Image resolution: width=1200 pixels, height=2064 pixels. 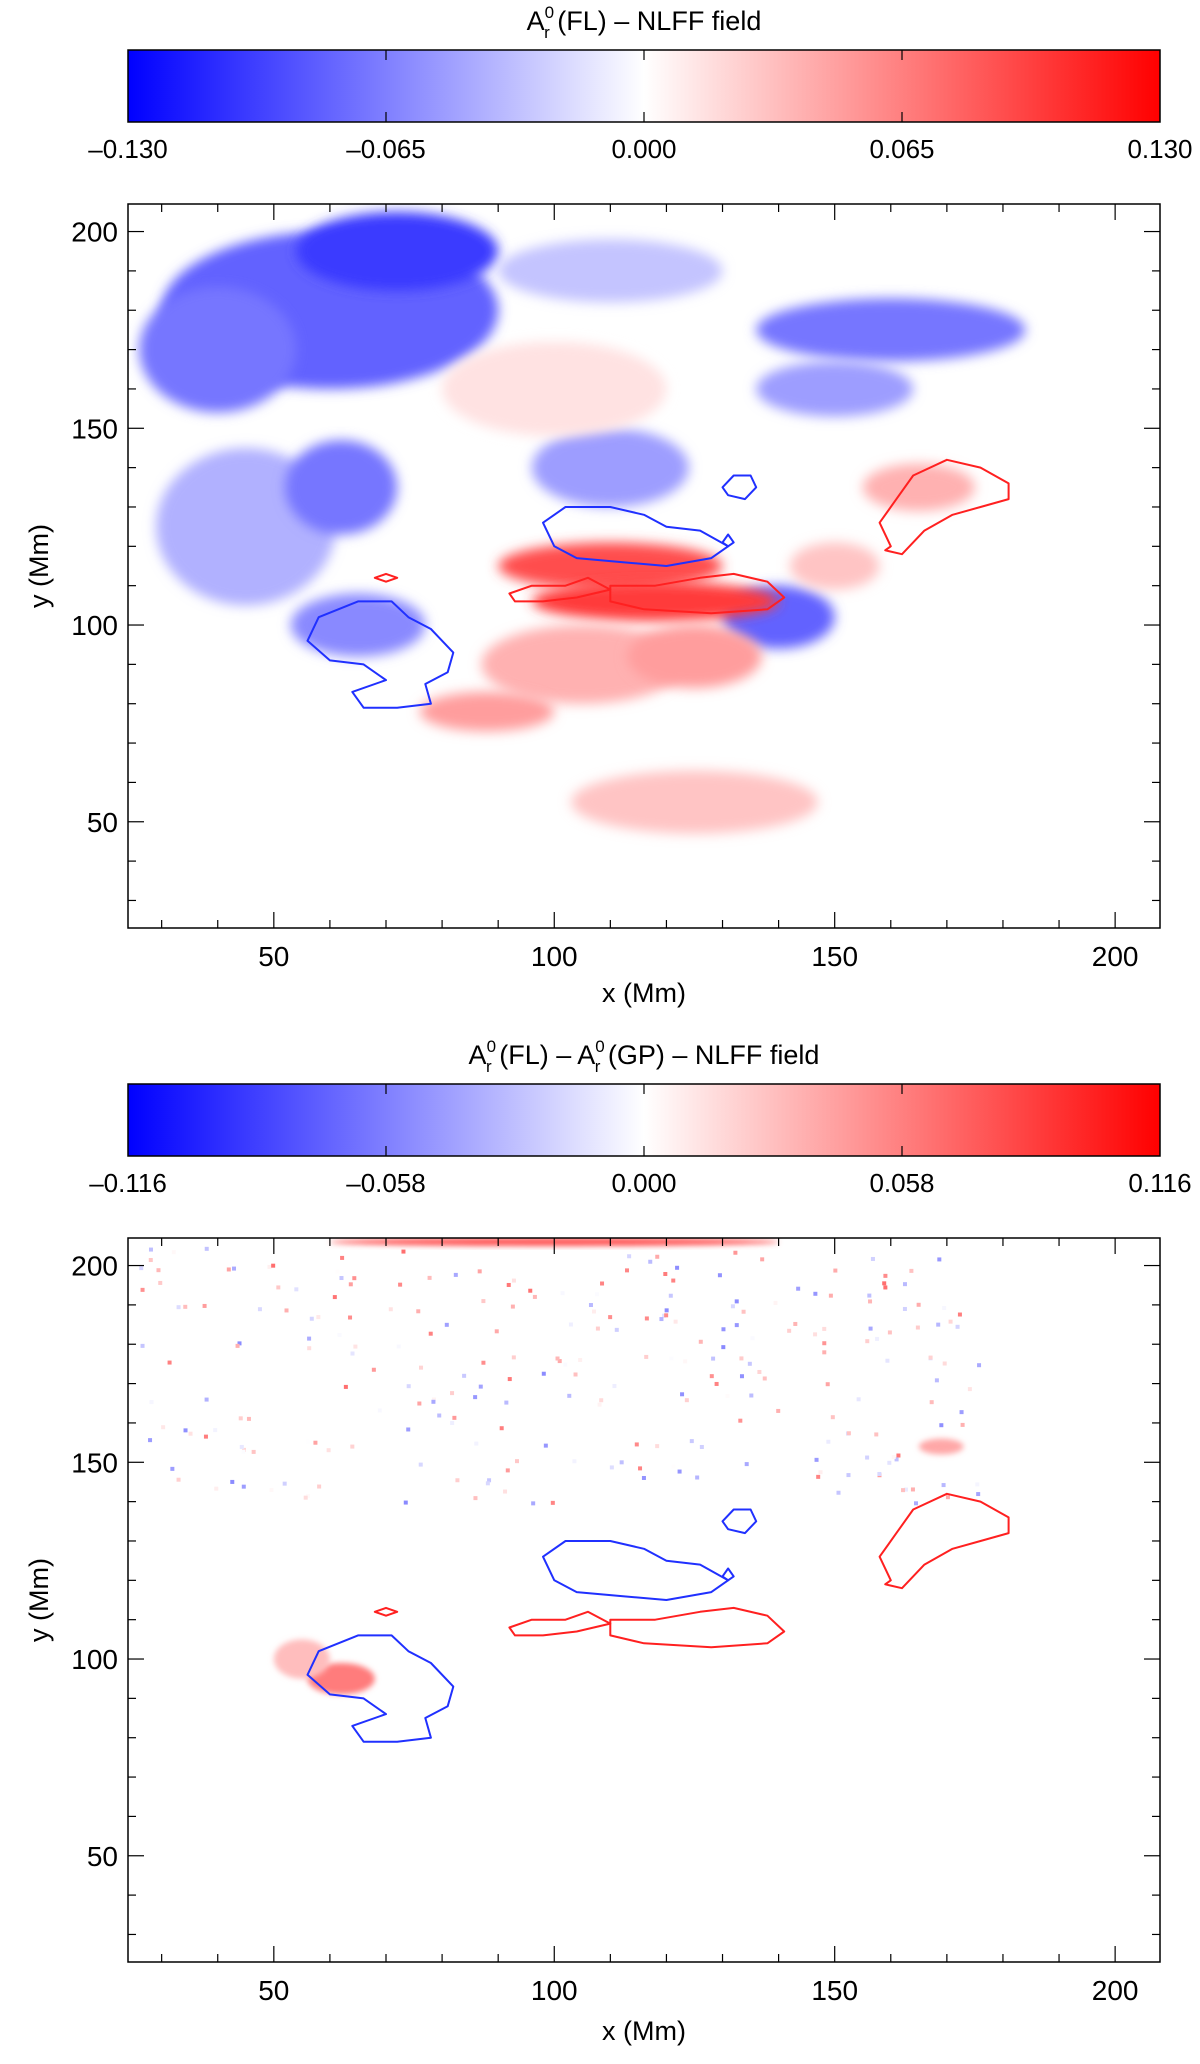 I want to click on x-axis-label: x (Mm), so click(x=644, y=2031).